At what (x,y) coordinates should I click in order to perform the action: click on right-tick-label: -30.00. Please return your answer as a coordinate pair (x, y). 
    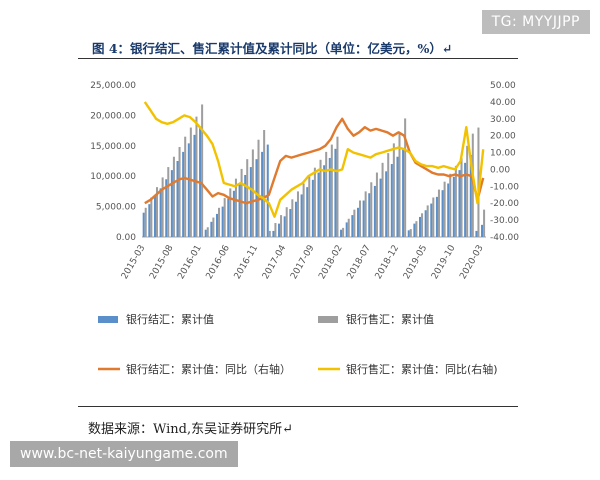
    Looking at the image, I should click on (504, 221).